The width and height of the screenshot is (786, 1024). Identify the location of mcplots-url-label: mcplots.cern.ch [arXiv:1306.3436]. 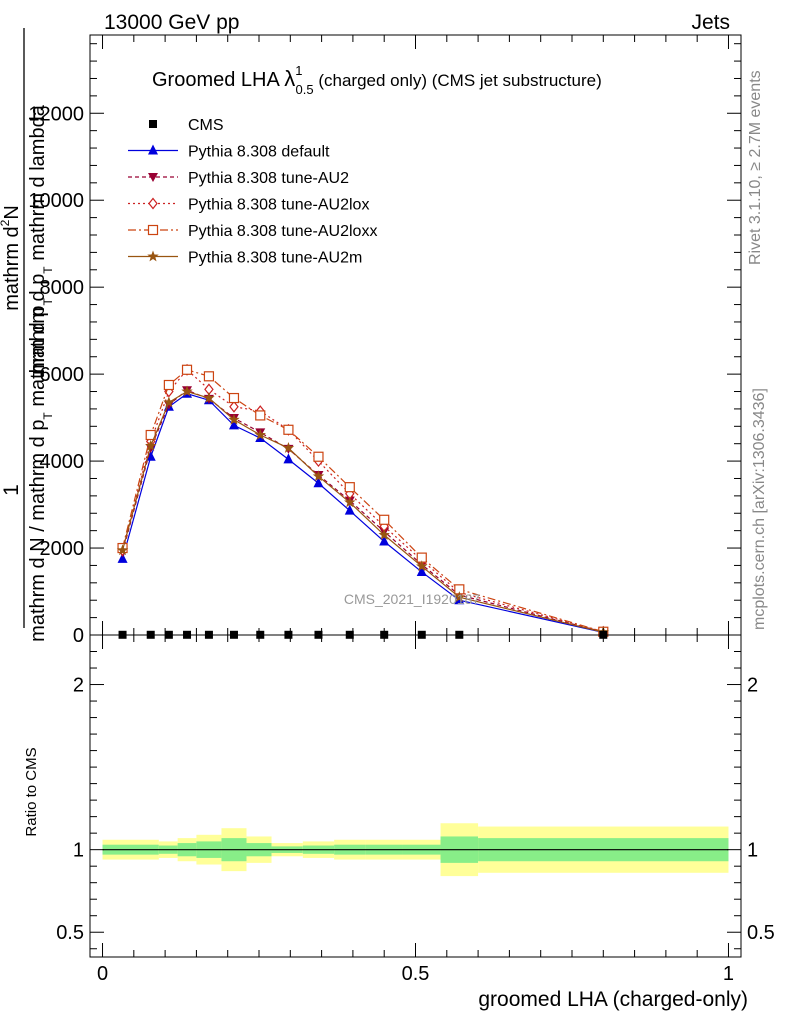
(759, 509).